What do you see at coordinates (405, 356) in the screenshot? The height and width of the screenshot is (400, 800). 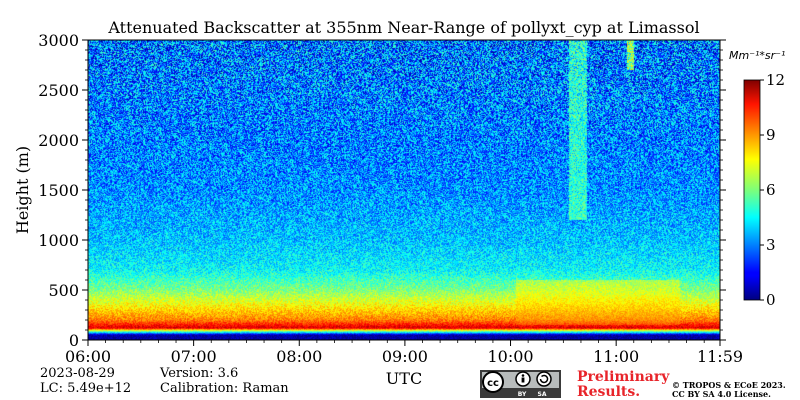 I see `x-tick-label: 09:00` at bounding box center [405, 356].